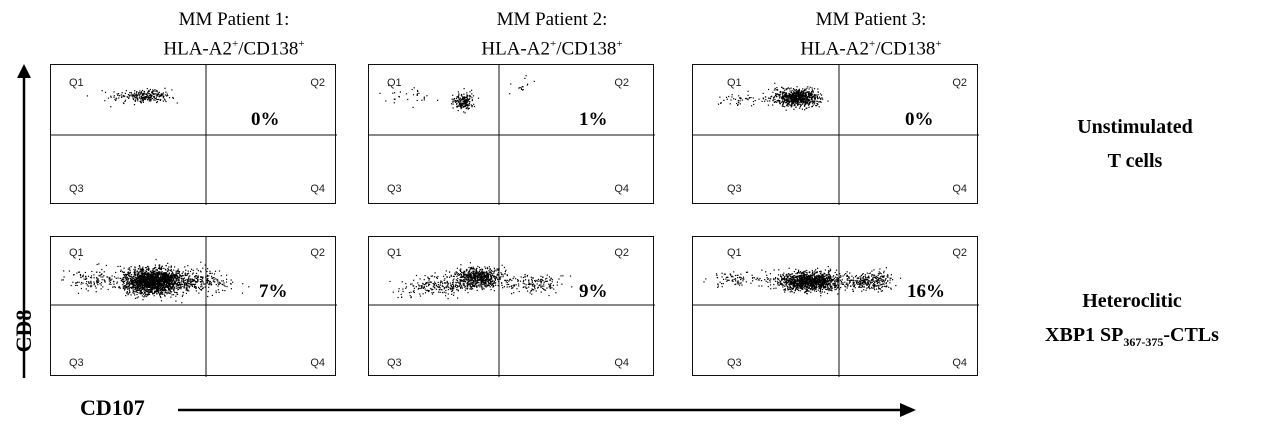 The height and width of the screenshot is (426, 1271). Describe the element at coordinates (234, 34) in the screenshot. I see `column-title-1: MM Patient 1: HLA-A2+/CD138+` at that location.